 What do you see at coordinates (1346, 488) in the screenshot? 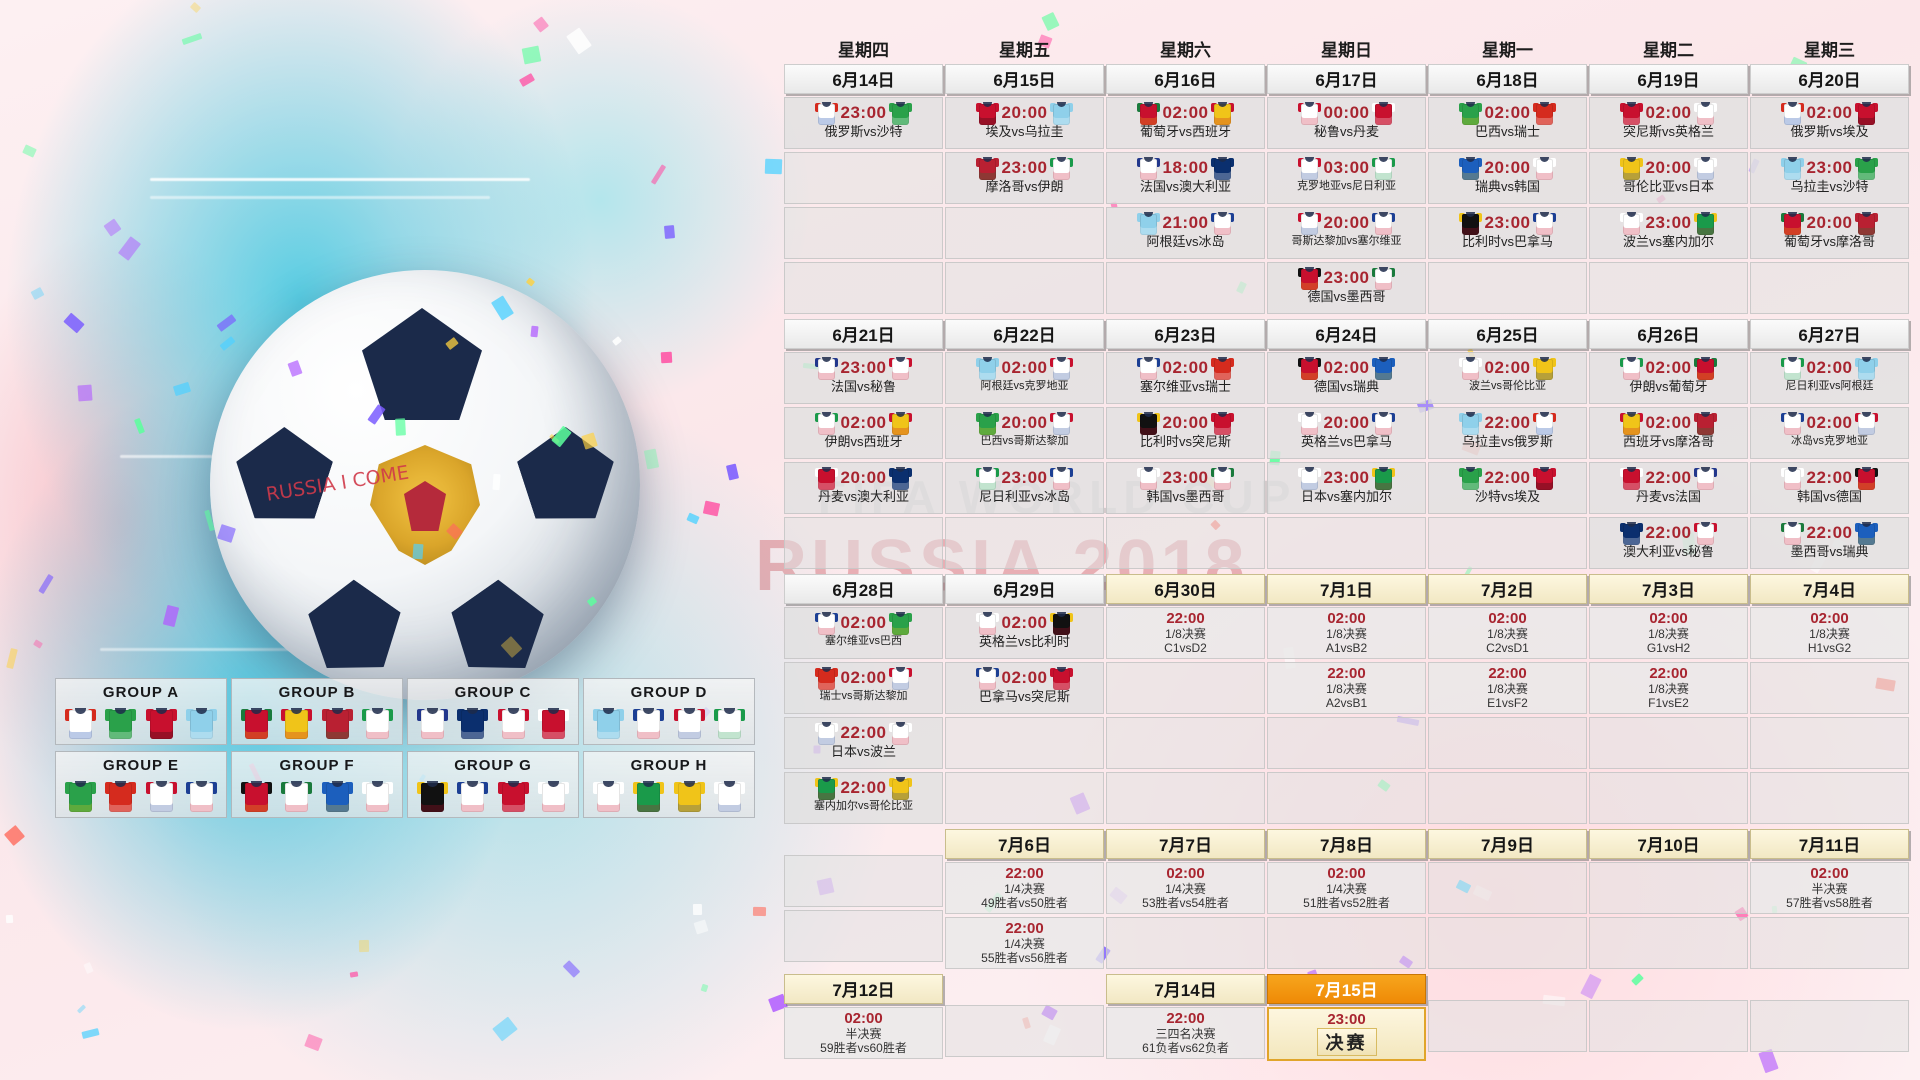
I see `match-card: 23:00 日本vs塞内加尔` at bounding box center [1346, 488].